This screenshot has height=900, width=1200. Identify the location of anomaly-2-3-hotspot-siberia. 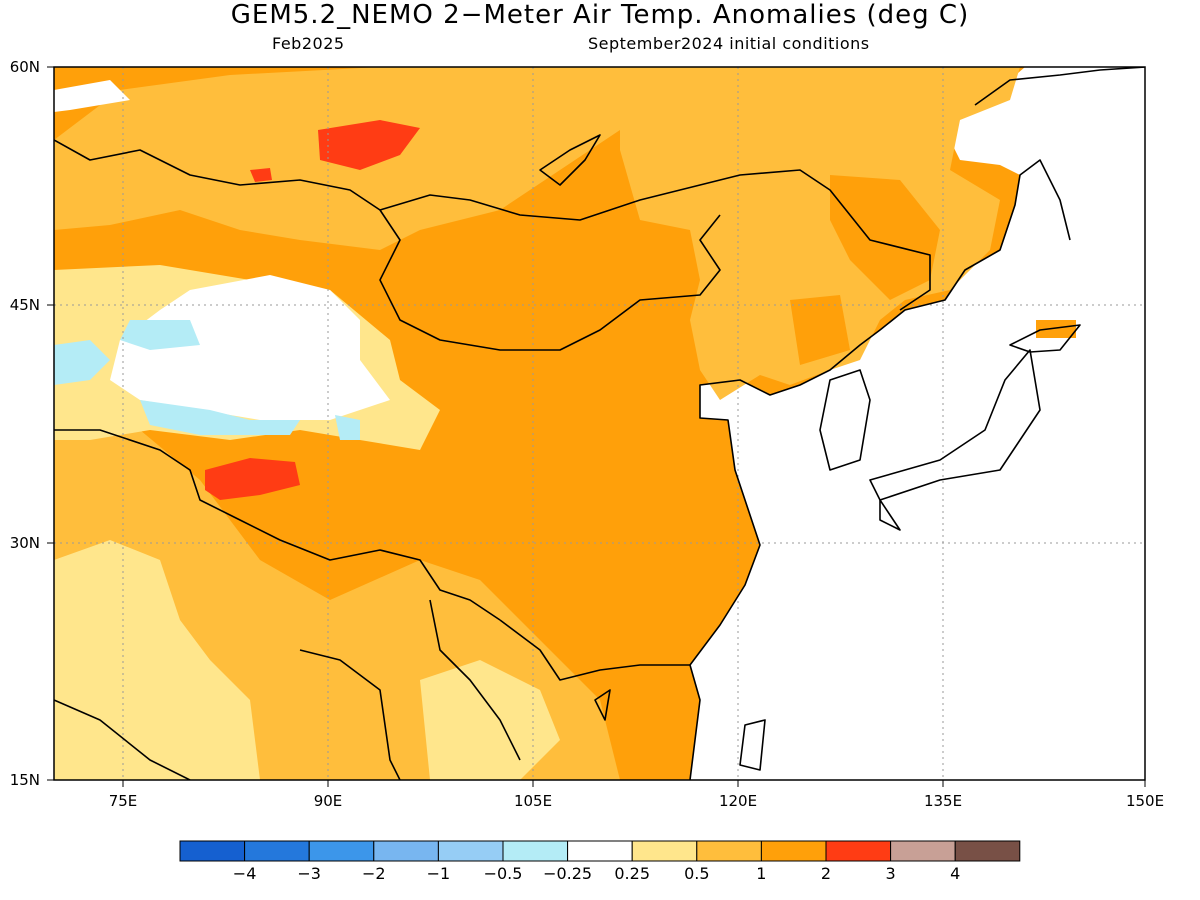
(369, 145).